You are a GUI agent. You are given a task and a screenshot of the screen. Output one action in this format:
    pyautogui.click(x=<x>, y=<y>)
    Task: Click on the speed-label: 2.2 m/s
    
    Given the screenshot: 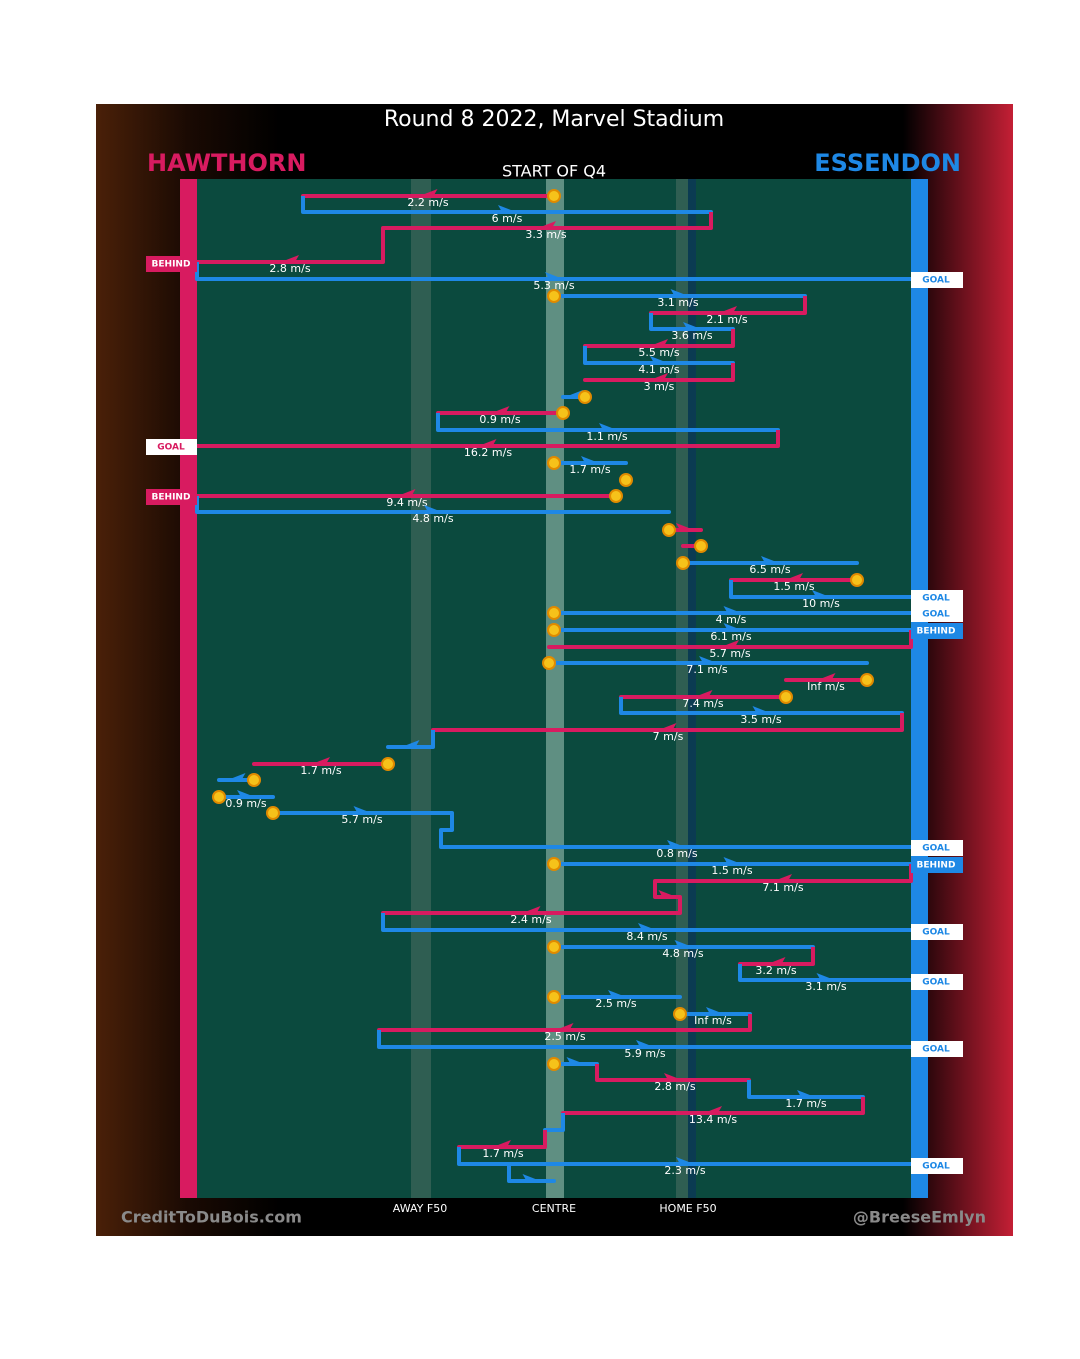 What is the action you would take?
    pyautogui.click(x=427, y=202)
    